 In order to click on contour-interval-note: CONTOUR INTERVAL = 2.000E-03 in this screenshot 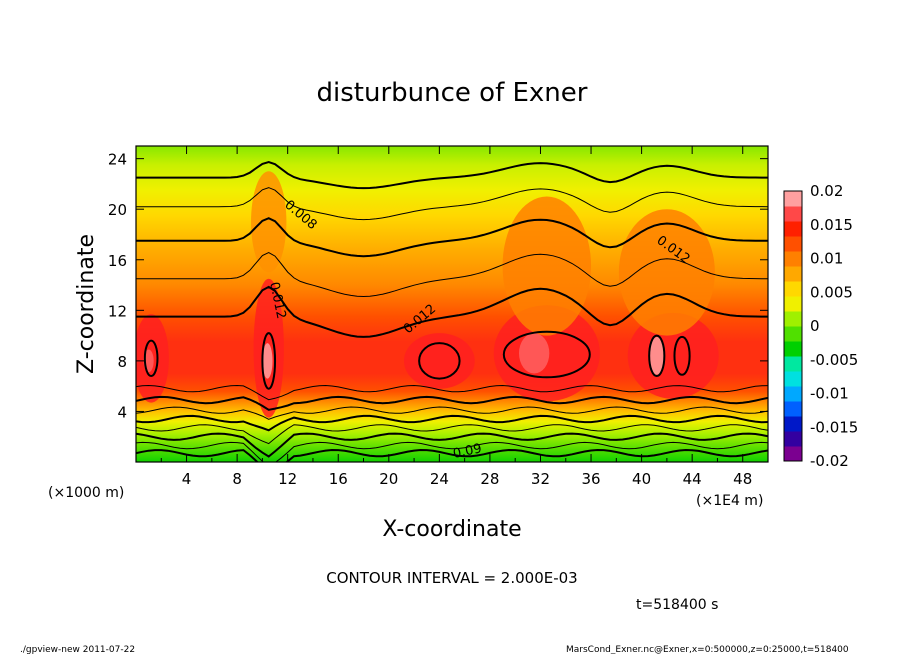, I will do `click(451, 578)`.